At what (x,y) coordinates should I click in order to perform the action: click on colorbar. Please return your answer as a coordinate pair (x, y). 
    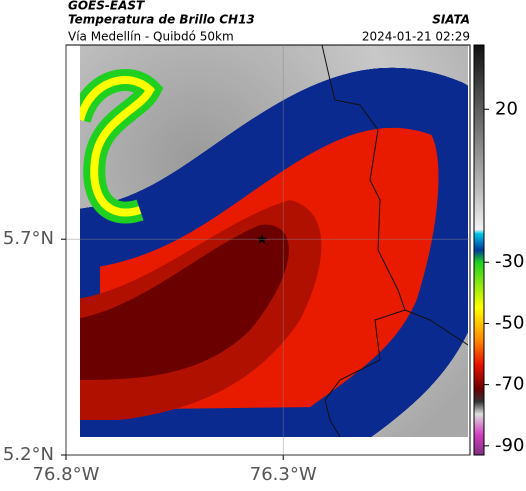
    Looking at the image, I should click on (479, 250).